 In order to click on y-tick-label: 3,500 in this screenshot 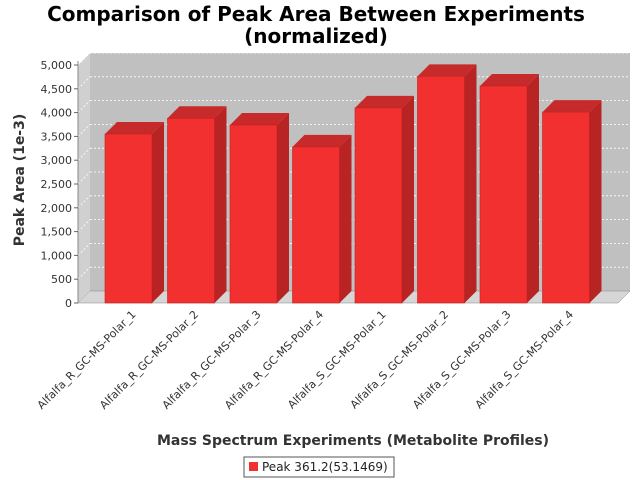, I will do `click(57, 136)`.